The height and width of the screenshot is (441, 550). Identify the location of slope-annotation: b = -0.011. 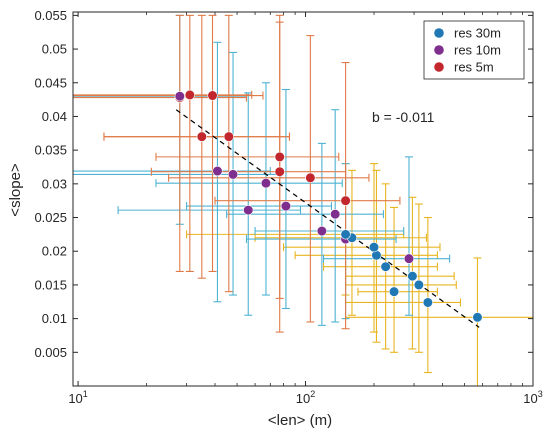
(403, 117).